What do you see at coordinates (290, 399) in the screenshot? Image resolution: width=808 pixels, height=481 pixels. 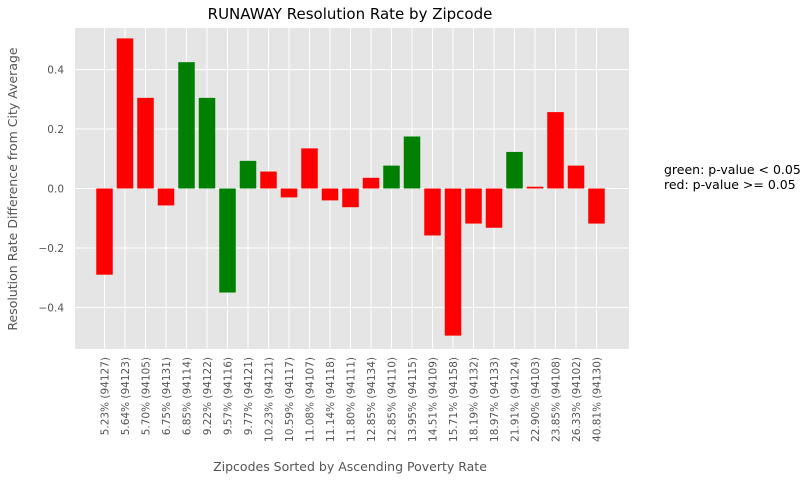 I see `x-tick-label: 10.59% (94117)` at bounding box center [290, 399].